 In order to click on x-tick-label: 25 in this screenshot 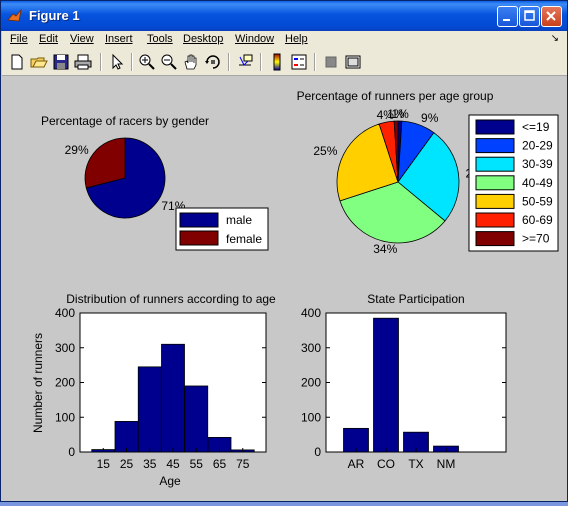, I will do `click(127, 464)`.